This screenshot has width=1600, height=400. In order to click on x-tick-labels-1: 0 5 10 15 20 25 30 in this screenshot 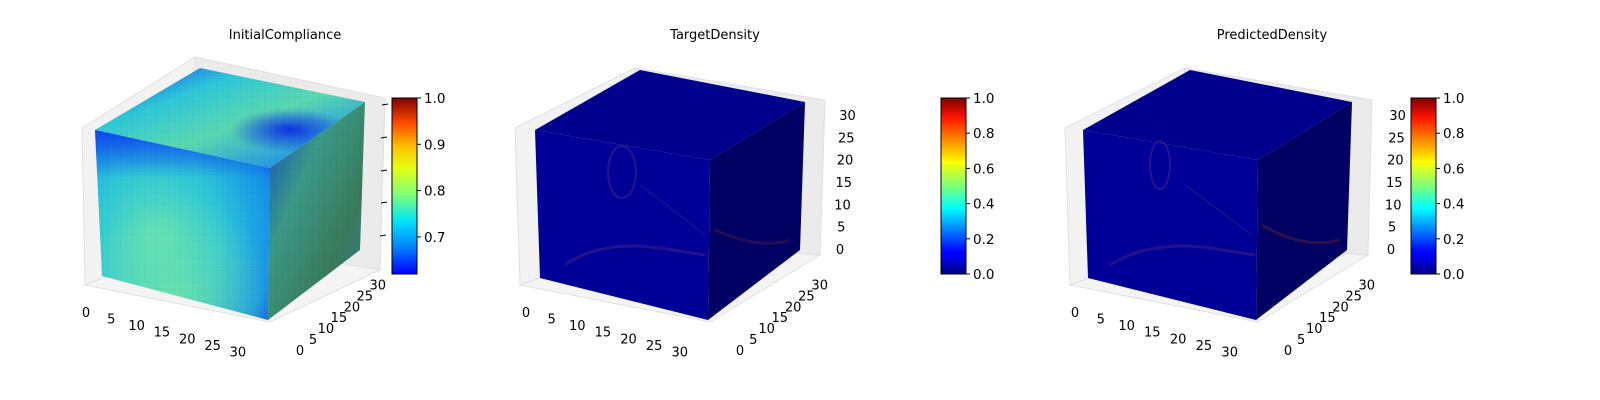, I will do `click(164, 333)`.